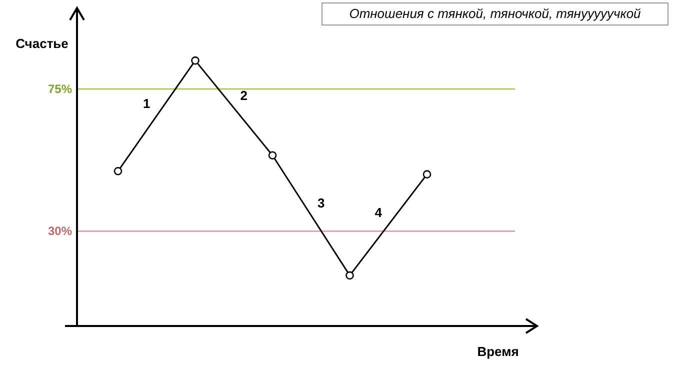 The width and height of the screenshot is (673, 386). Describe the element at coordinates (321, 202) in the screenshot. I see `annotation: 3` at that location.